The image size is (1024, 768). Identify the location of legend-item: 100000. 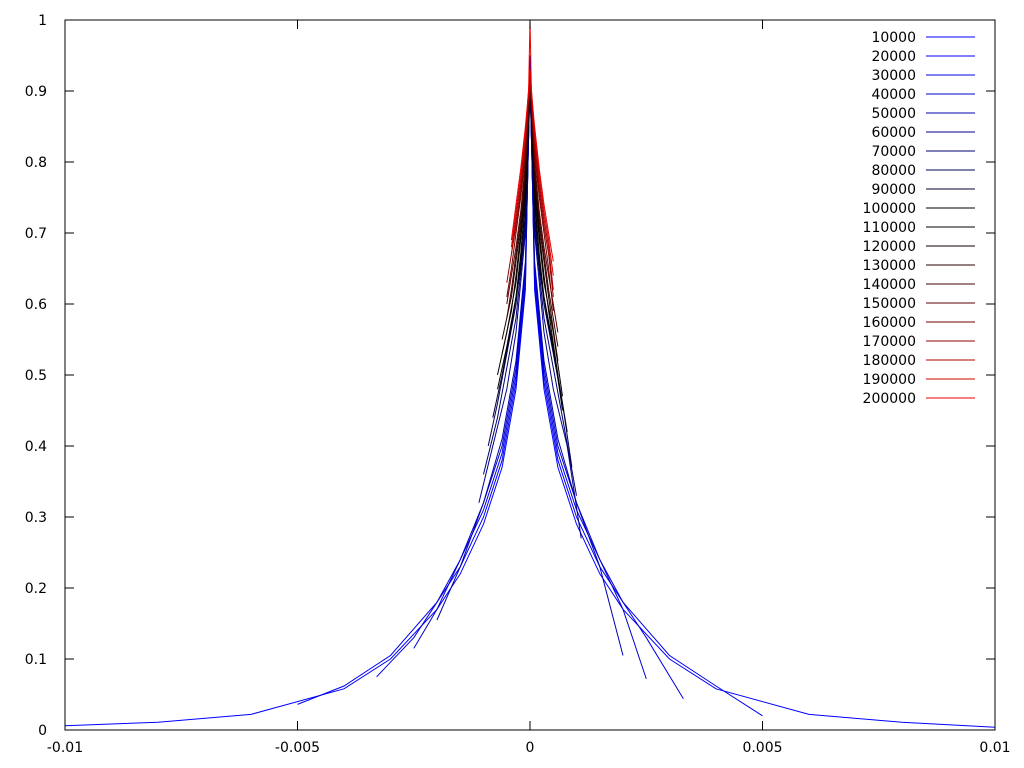
(919, 209).